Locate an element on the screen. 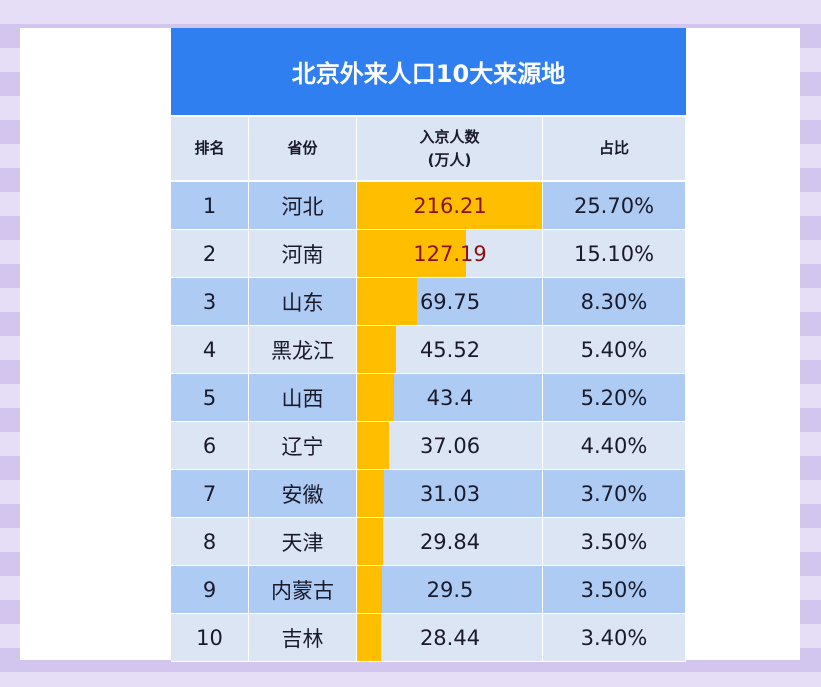 The height and width of the screenshot is (687, 821). share-cell: 25.70% is located at coordinates (614, 206).